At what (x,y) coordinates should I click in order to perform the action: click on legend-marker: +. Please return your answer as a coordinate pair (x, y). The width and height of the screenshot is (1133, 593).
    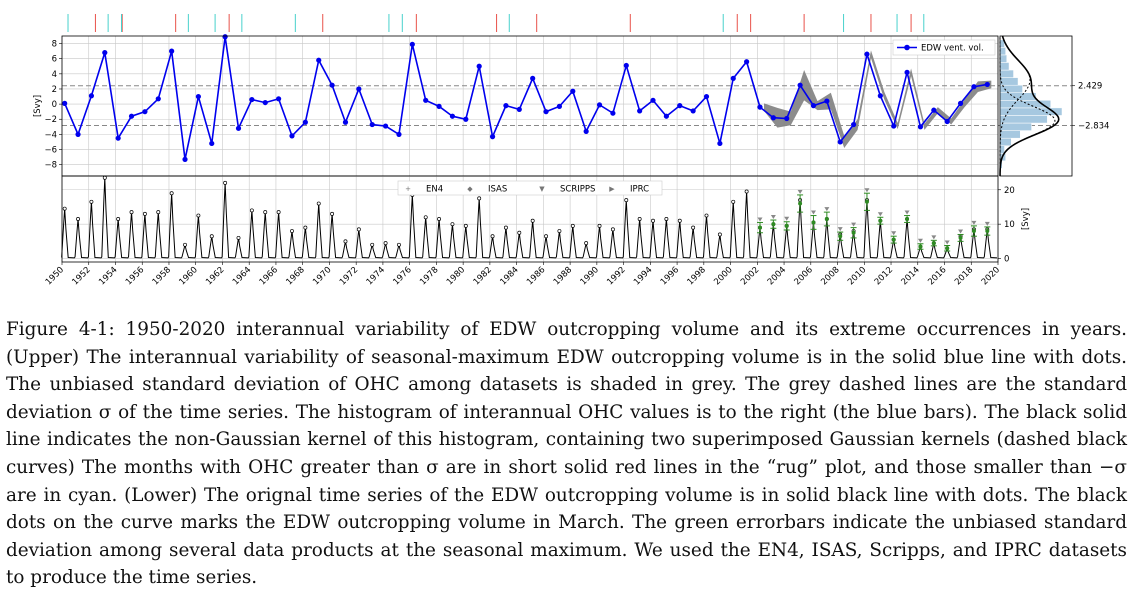
    Looking at the image, I should click on (408, 189).